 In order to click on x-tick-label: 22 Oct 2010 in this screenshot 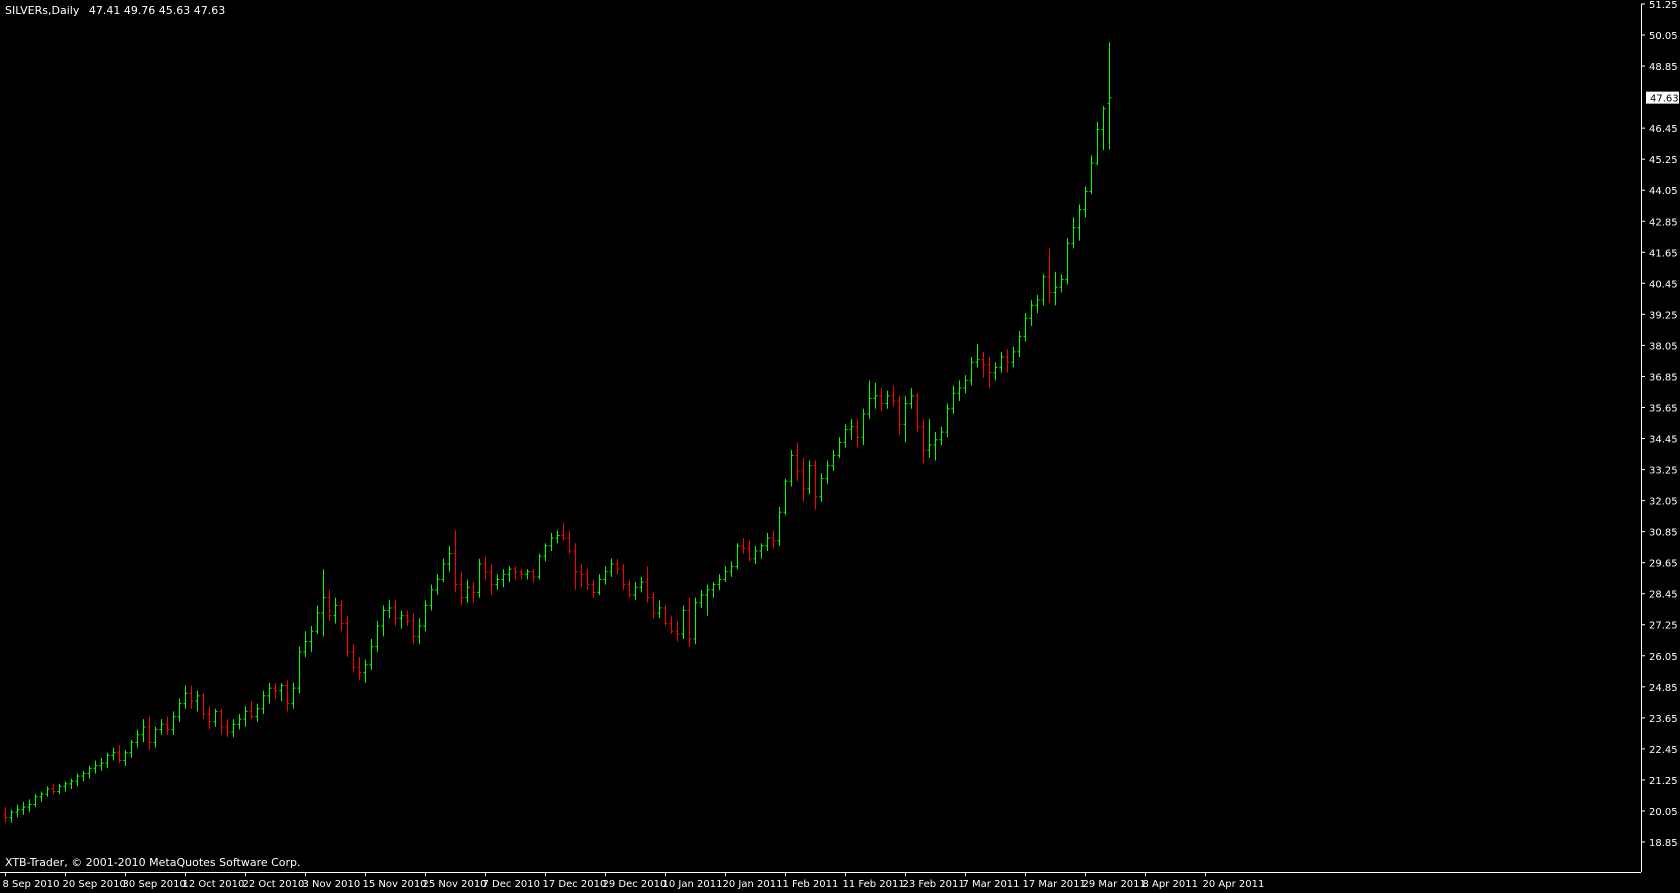, I will do `click(274, 884)`.